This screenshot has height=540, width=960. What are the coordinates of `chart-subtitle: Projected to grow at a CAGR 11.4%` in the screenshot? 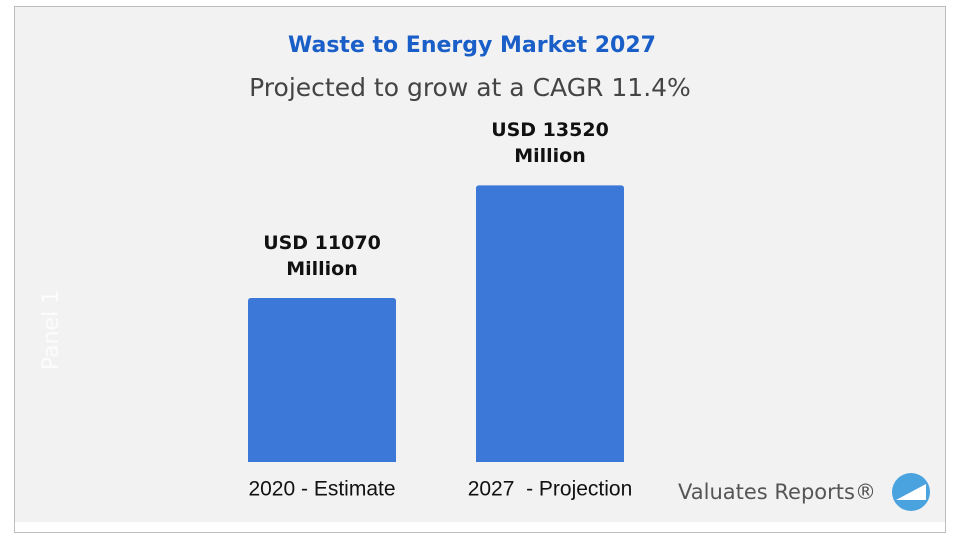 It's located at (470, 87).